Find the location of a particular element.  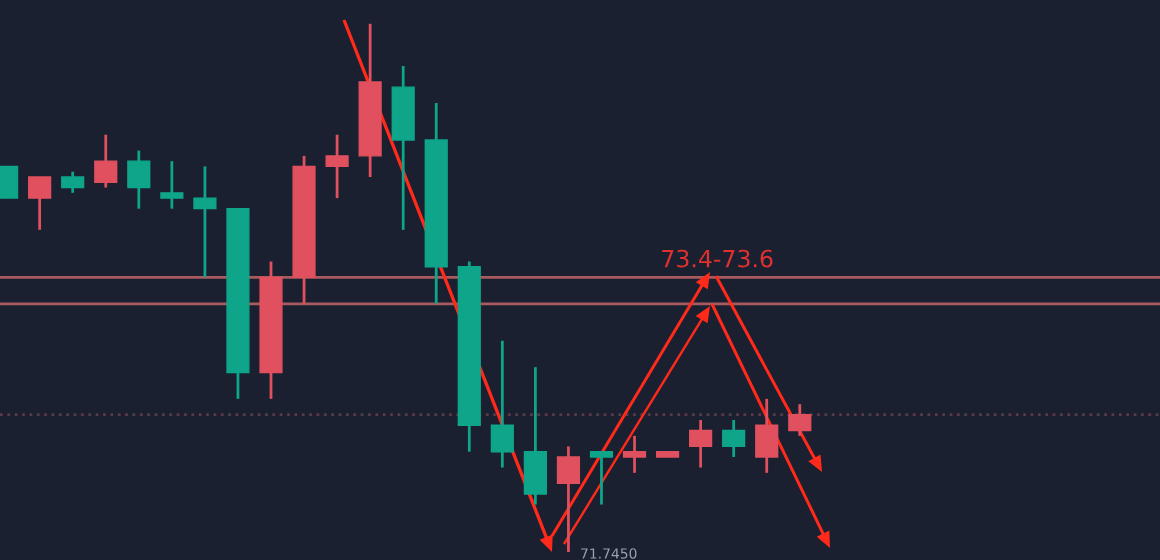

annotation: 73.4-73.6 is located at coordinates (717, 258).